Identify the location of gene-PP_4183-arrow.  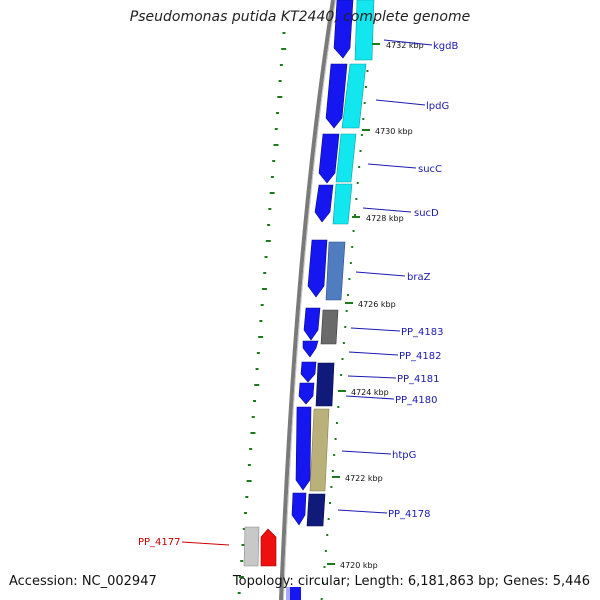
(312, 324).